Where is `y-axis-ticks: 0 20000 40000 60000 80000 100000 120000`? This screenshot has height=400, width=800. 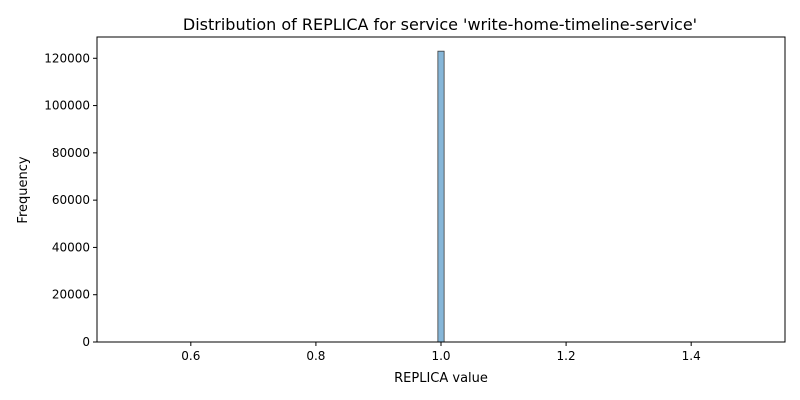
y-axis-ticks: 0 20000 40000 60000 80000 100000 120000 is located at coordinates (70, 200).